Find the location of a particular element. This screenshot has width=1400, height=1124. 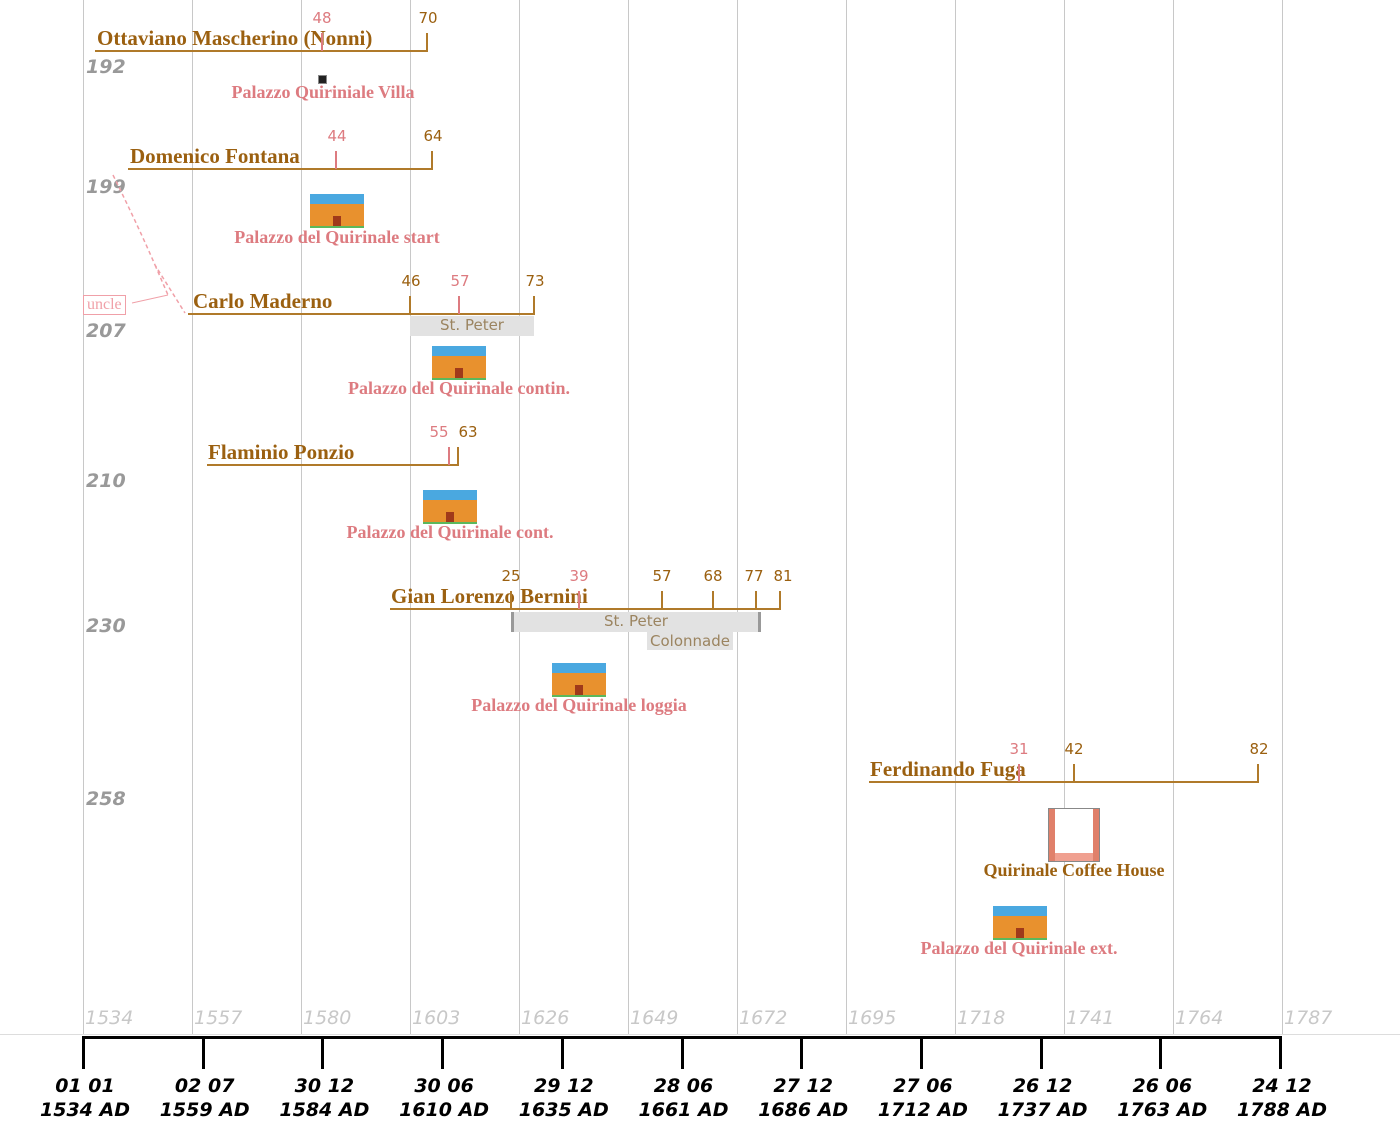

axis-year: 1763 AD is located at coordinates (1162, 1110).